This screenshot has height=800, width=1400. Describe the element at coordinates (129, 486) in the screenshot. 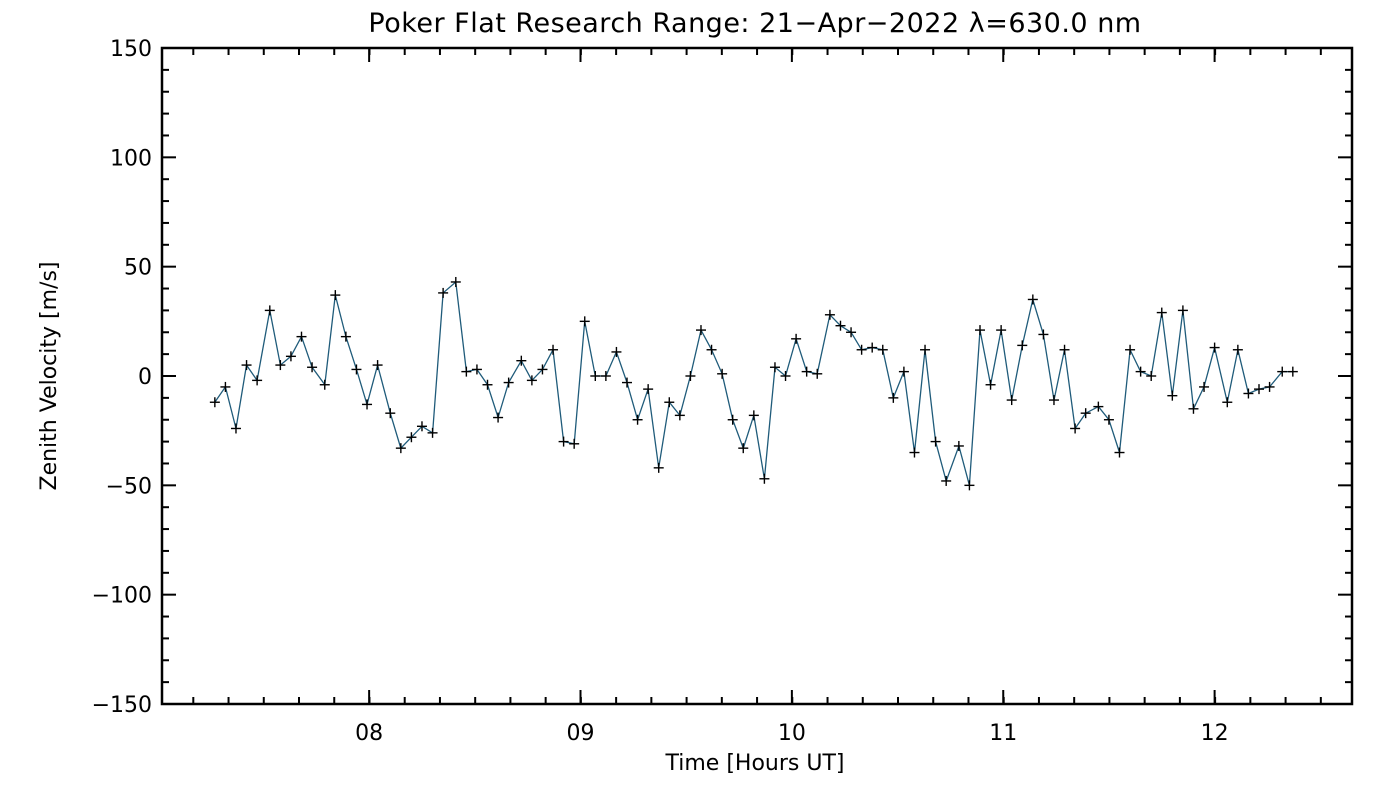

I see `y-tick-label: −50` at that location.